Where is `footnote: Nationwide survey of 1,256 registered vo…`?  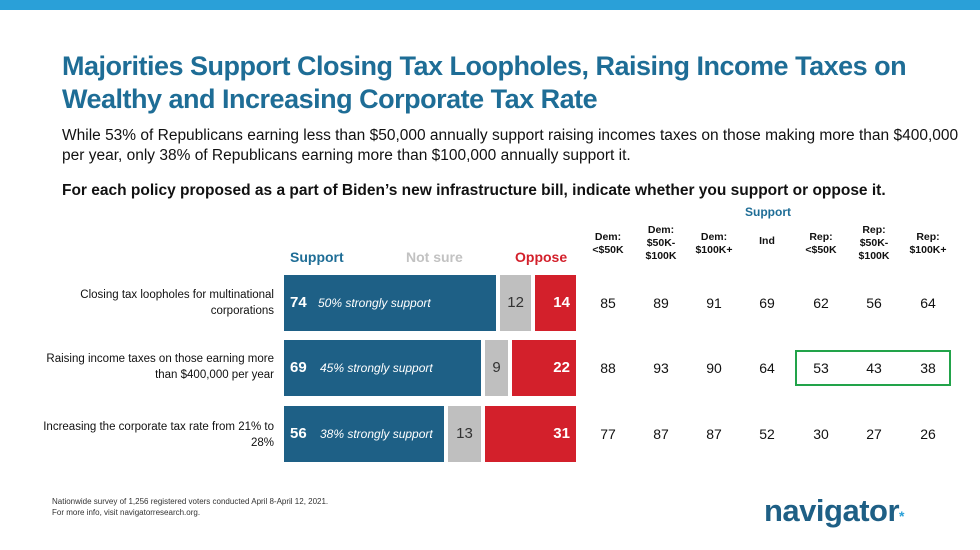 footnote: Nationwide survey of 1,256 registered vo… is located at coordinates (190, 507).